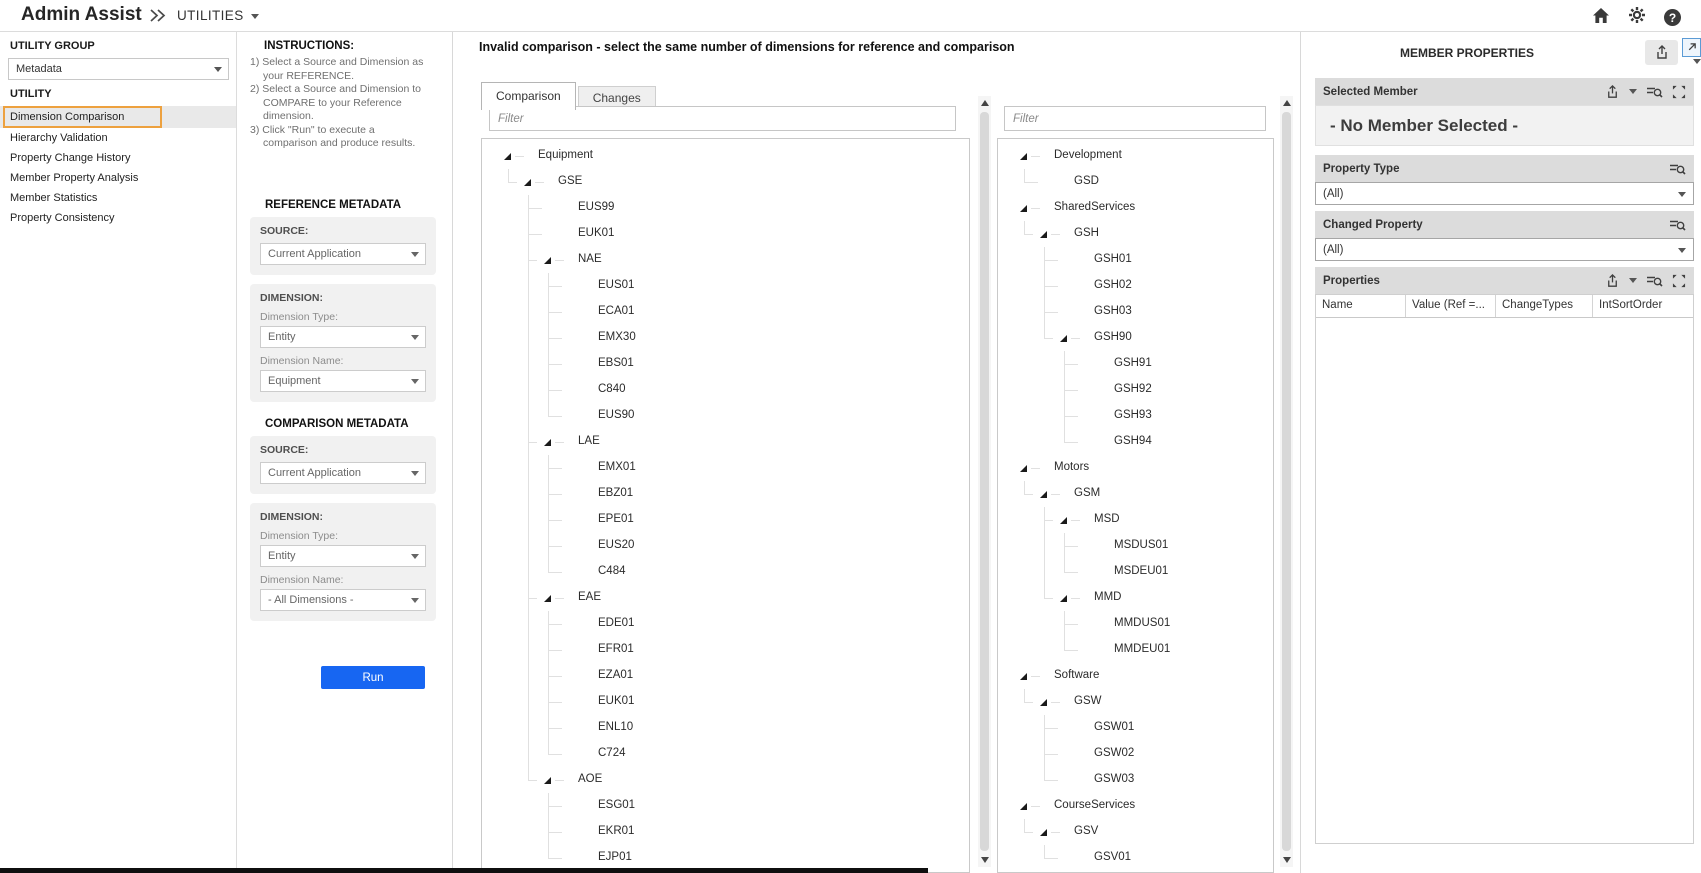 Image resolution: width=1701 pixels, height=873 pixels. Describe the element at coordinates (1286, 481) in the screenshot. I see `comparison-tree-scrollbar` at that location.